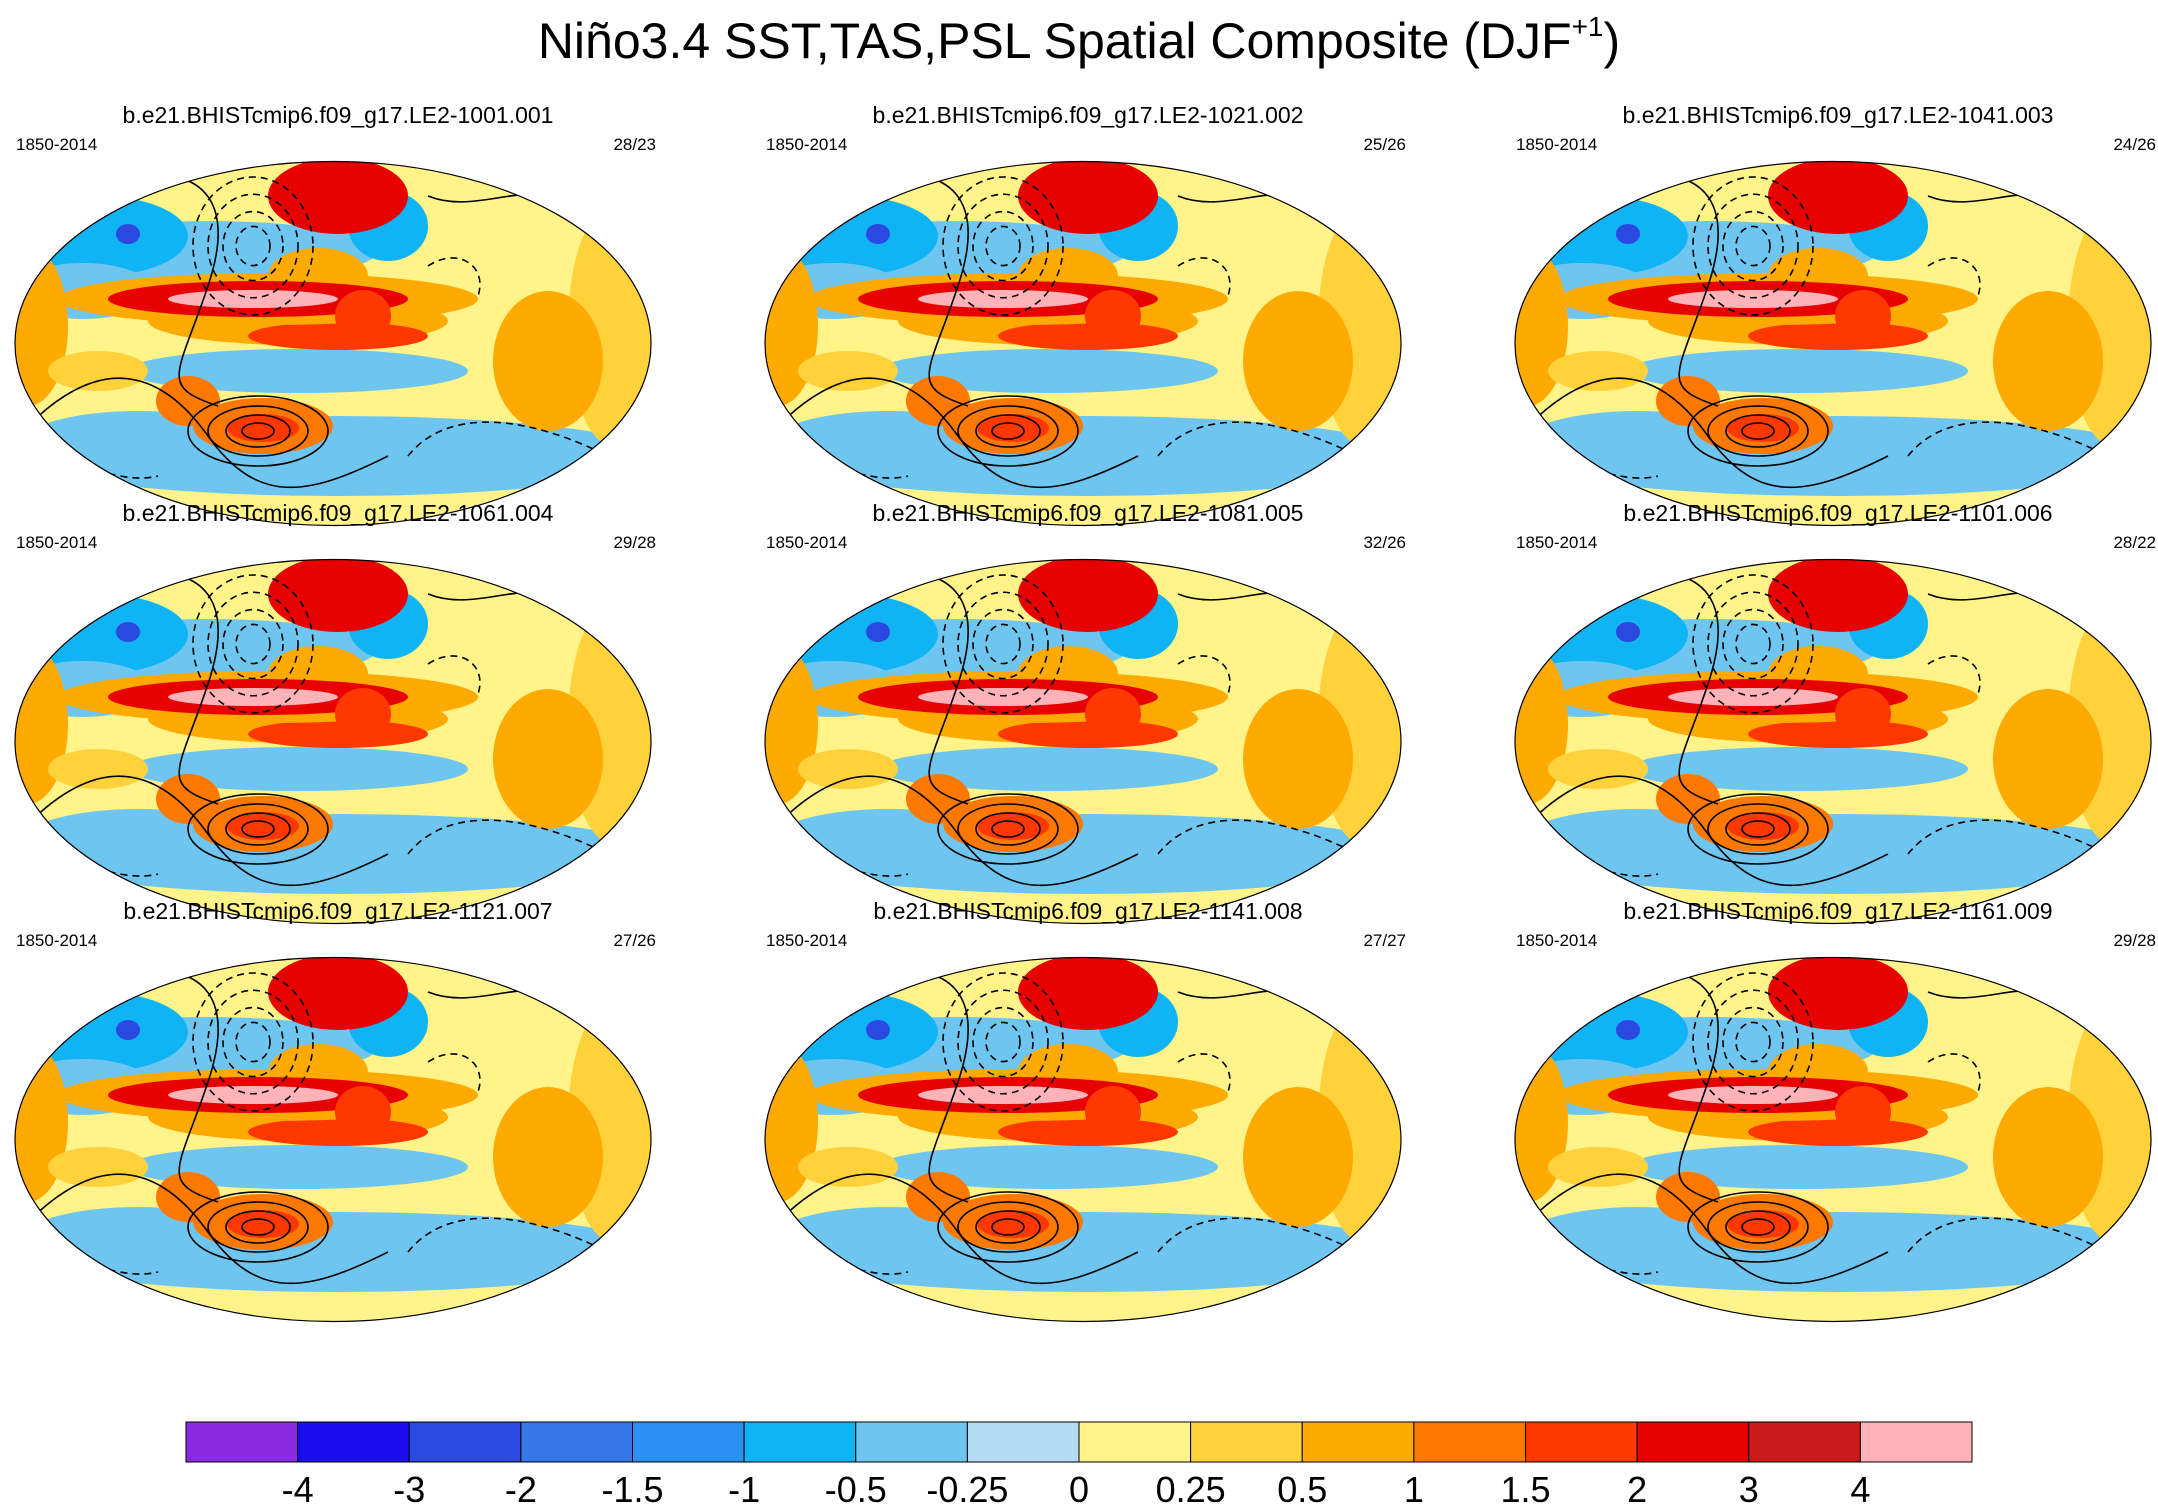  I want to click on panel-title: b.e21.BHISTcmip6.f09_g17.LE2-1141.008, so click(1088, 911).